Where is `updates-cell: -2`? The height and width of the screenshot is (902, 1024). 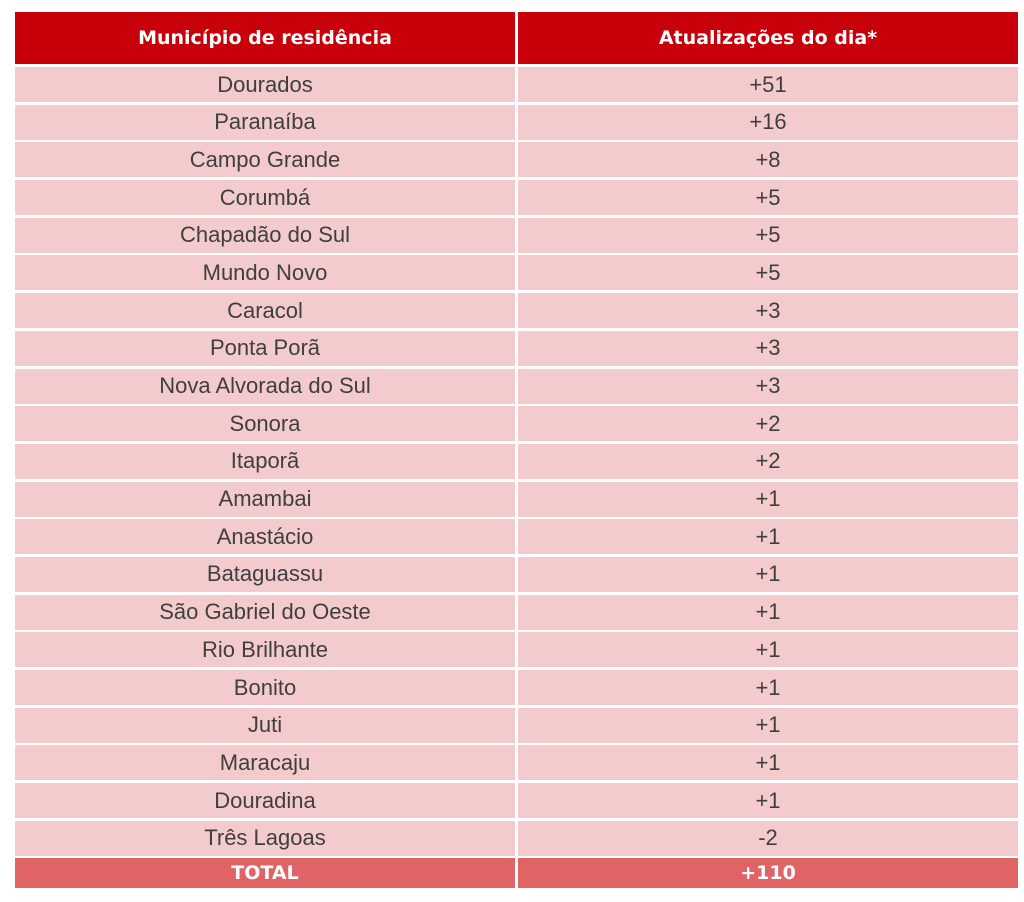
updates-cell: -2 is located at coordinates (768, 838).